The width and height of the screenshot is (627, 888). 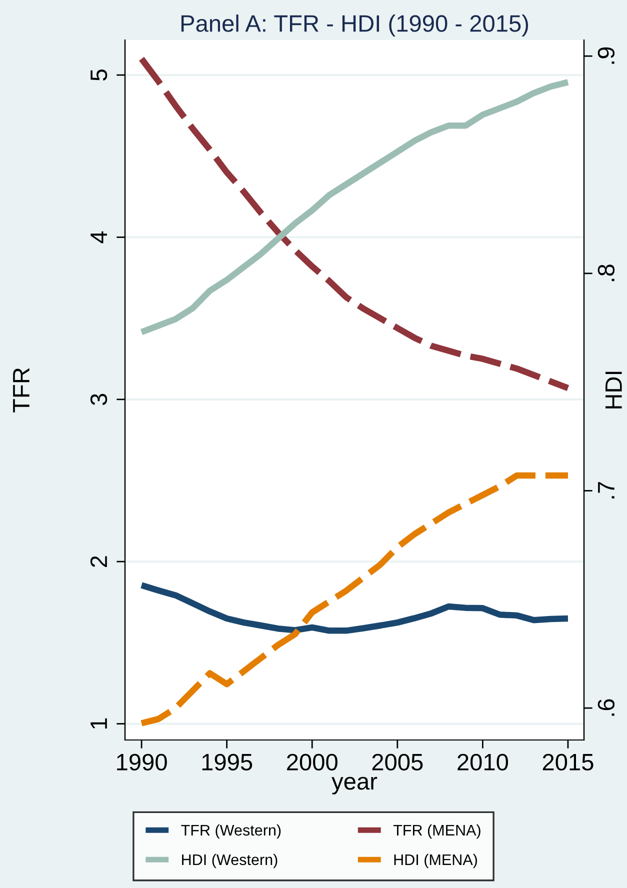 What do you see at coordinates (98, 723) in the screenshot?
I see `y-tick-label: 1` at bounding box center [98, 723].